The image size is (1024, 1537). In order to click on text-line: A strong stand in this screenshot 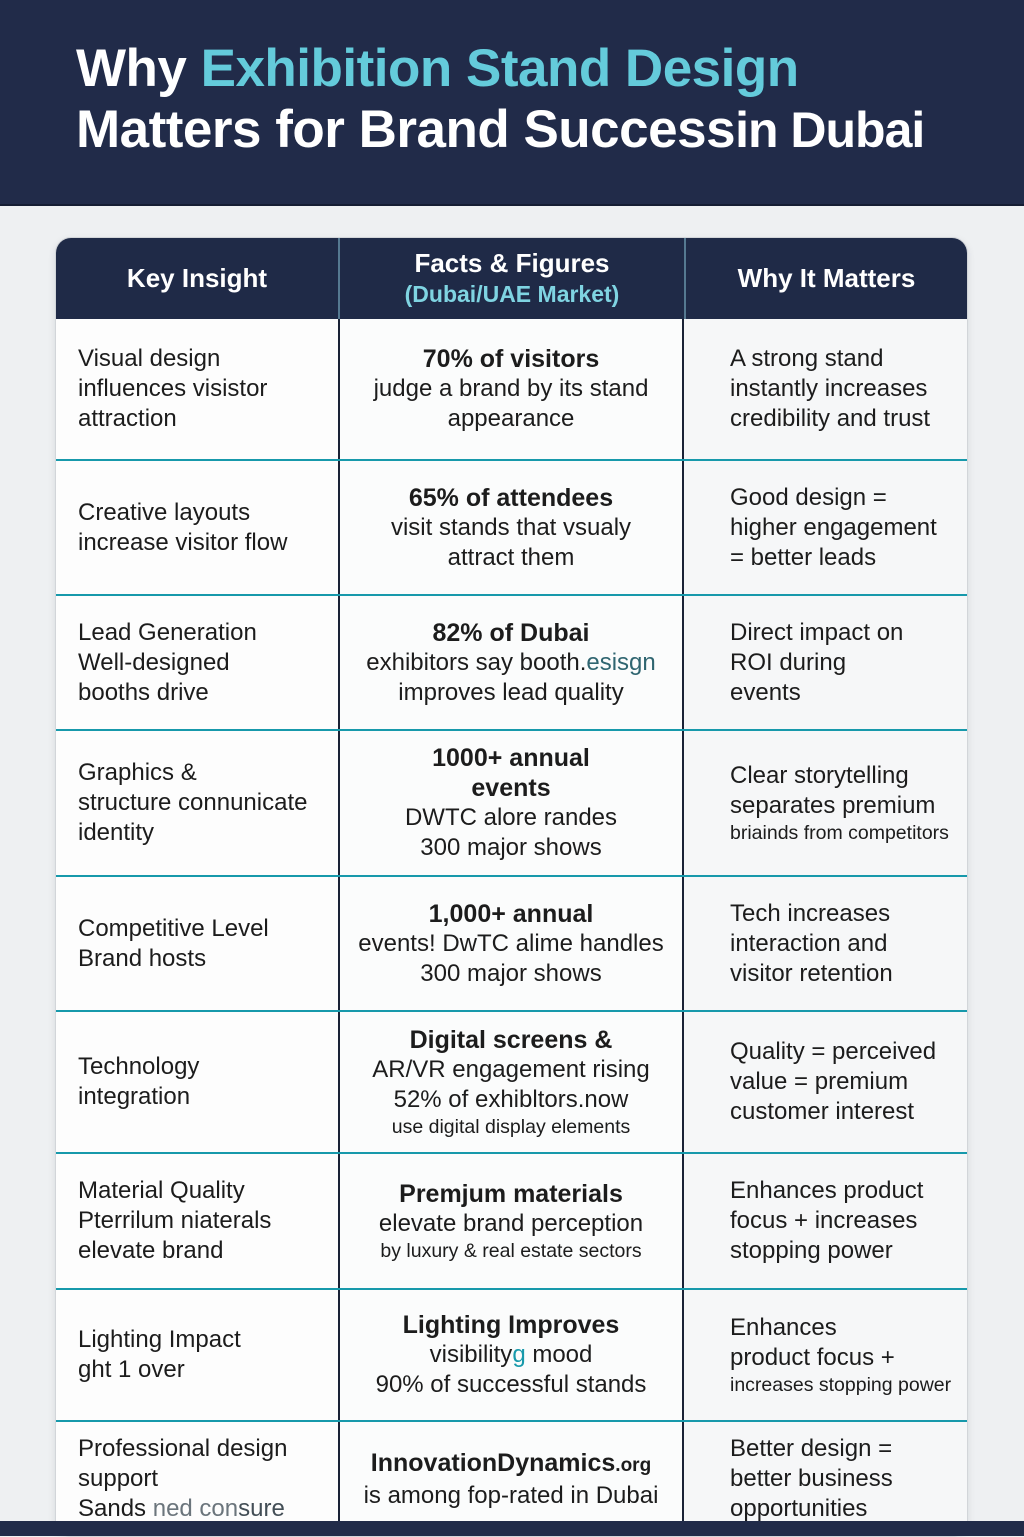, I will do `click(841, 359)`.